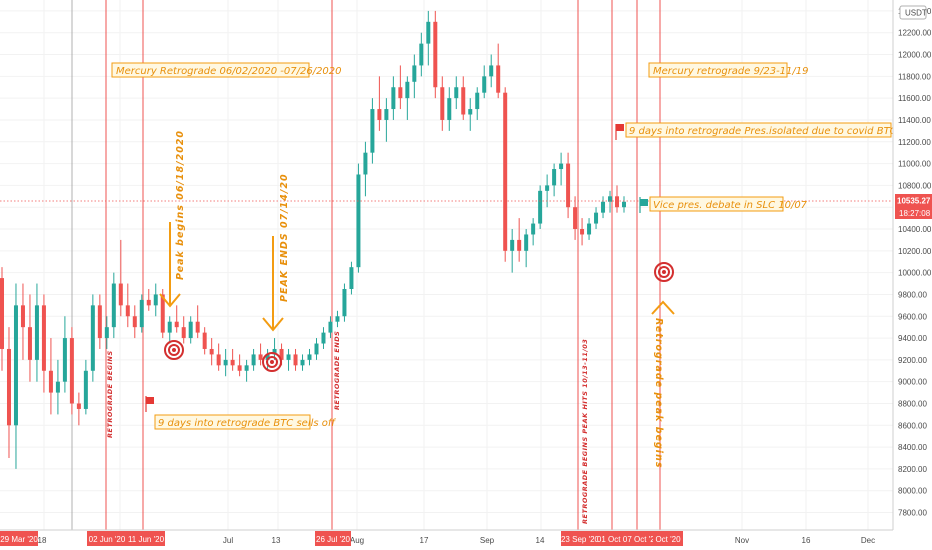 The width and height of the screenshot is (932, 550). Describe the element at coordinates (806, 540) in the screenshot. I see `time-tick-label: 16` at that location.